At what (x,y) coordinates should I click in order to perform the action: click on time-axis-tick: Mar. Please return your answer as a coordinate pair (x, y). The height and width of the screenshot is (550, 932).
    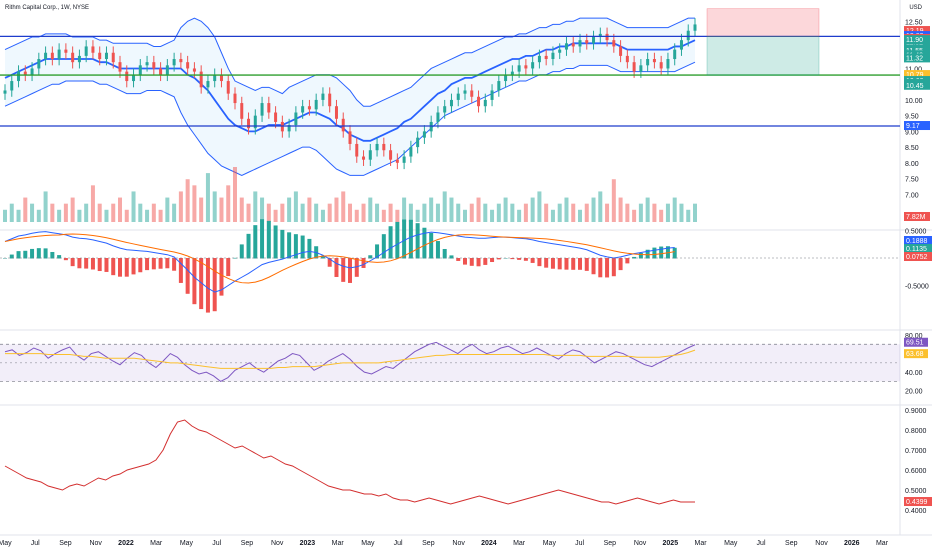
    Looking at the image, I should click on (156, 543).